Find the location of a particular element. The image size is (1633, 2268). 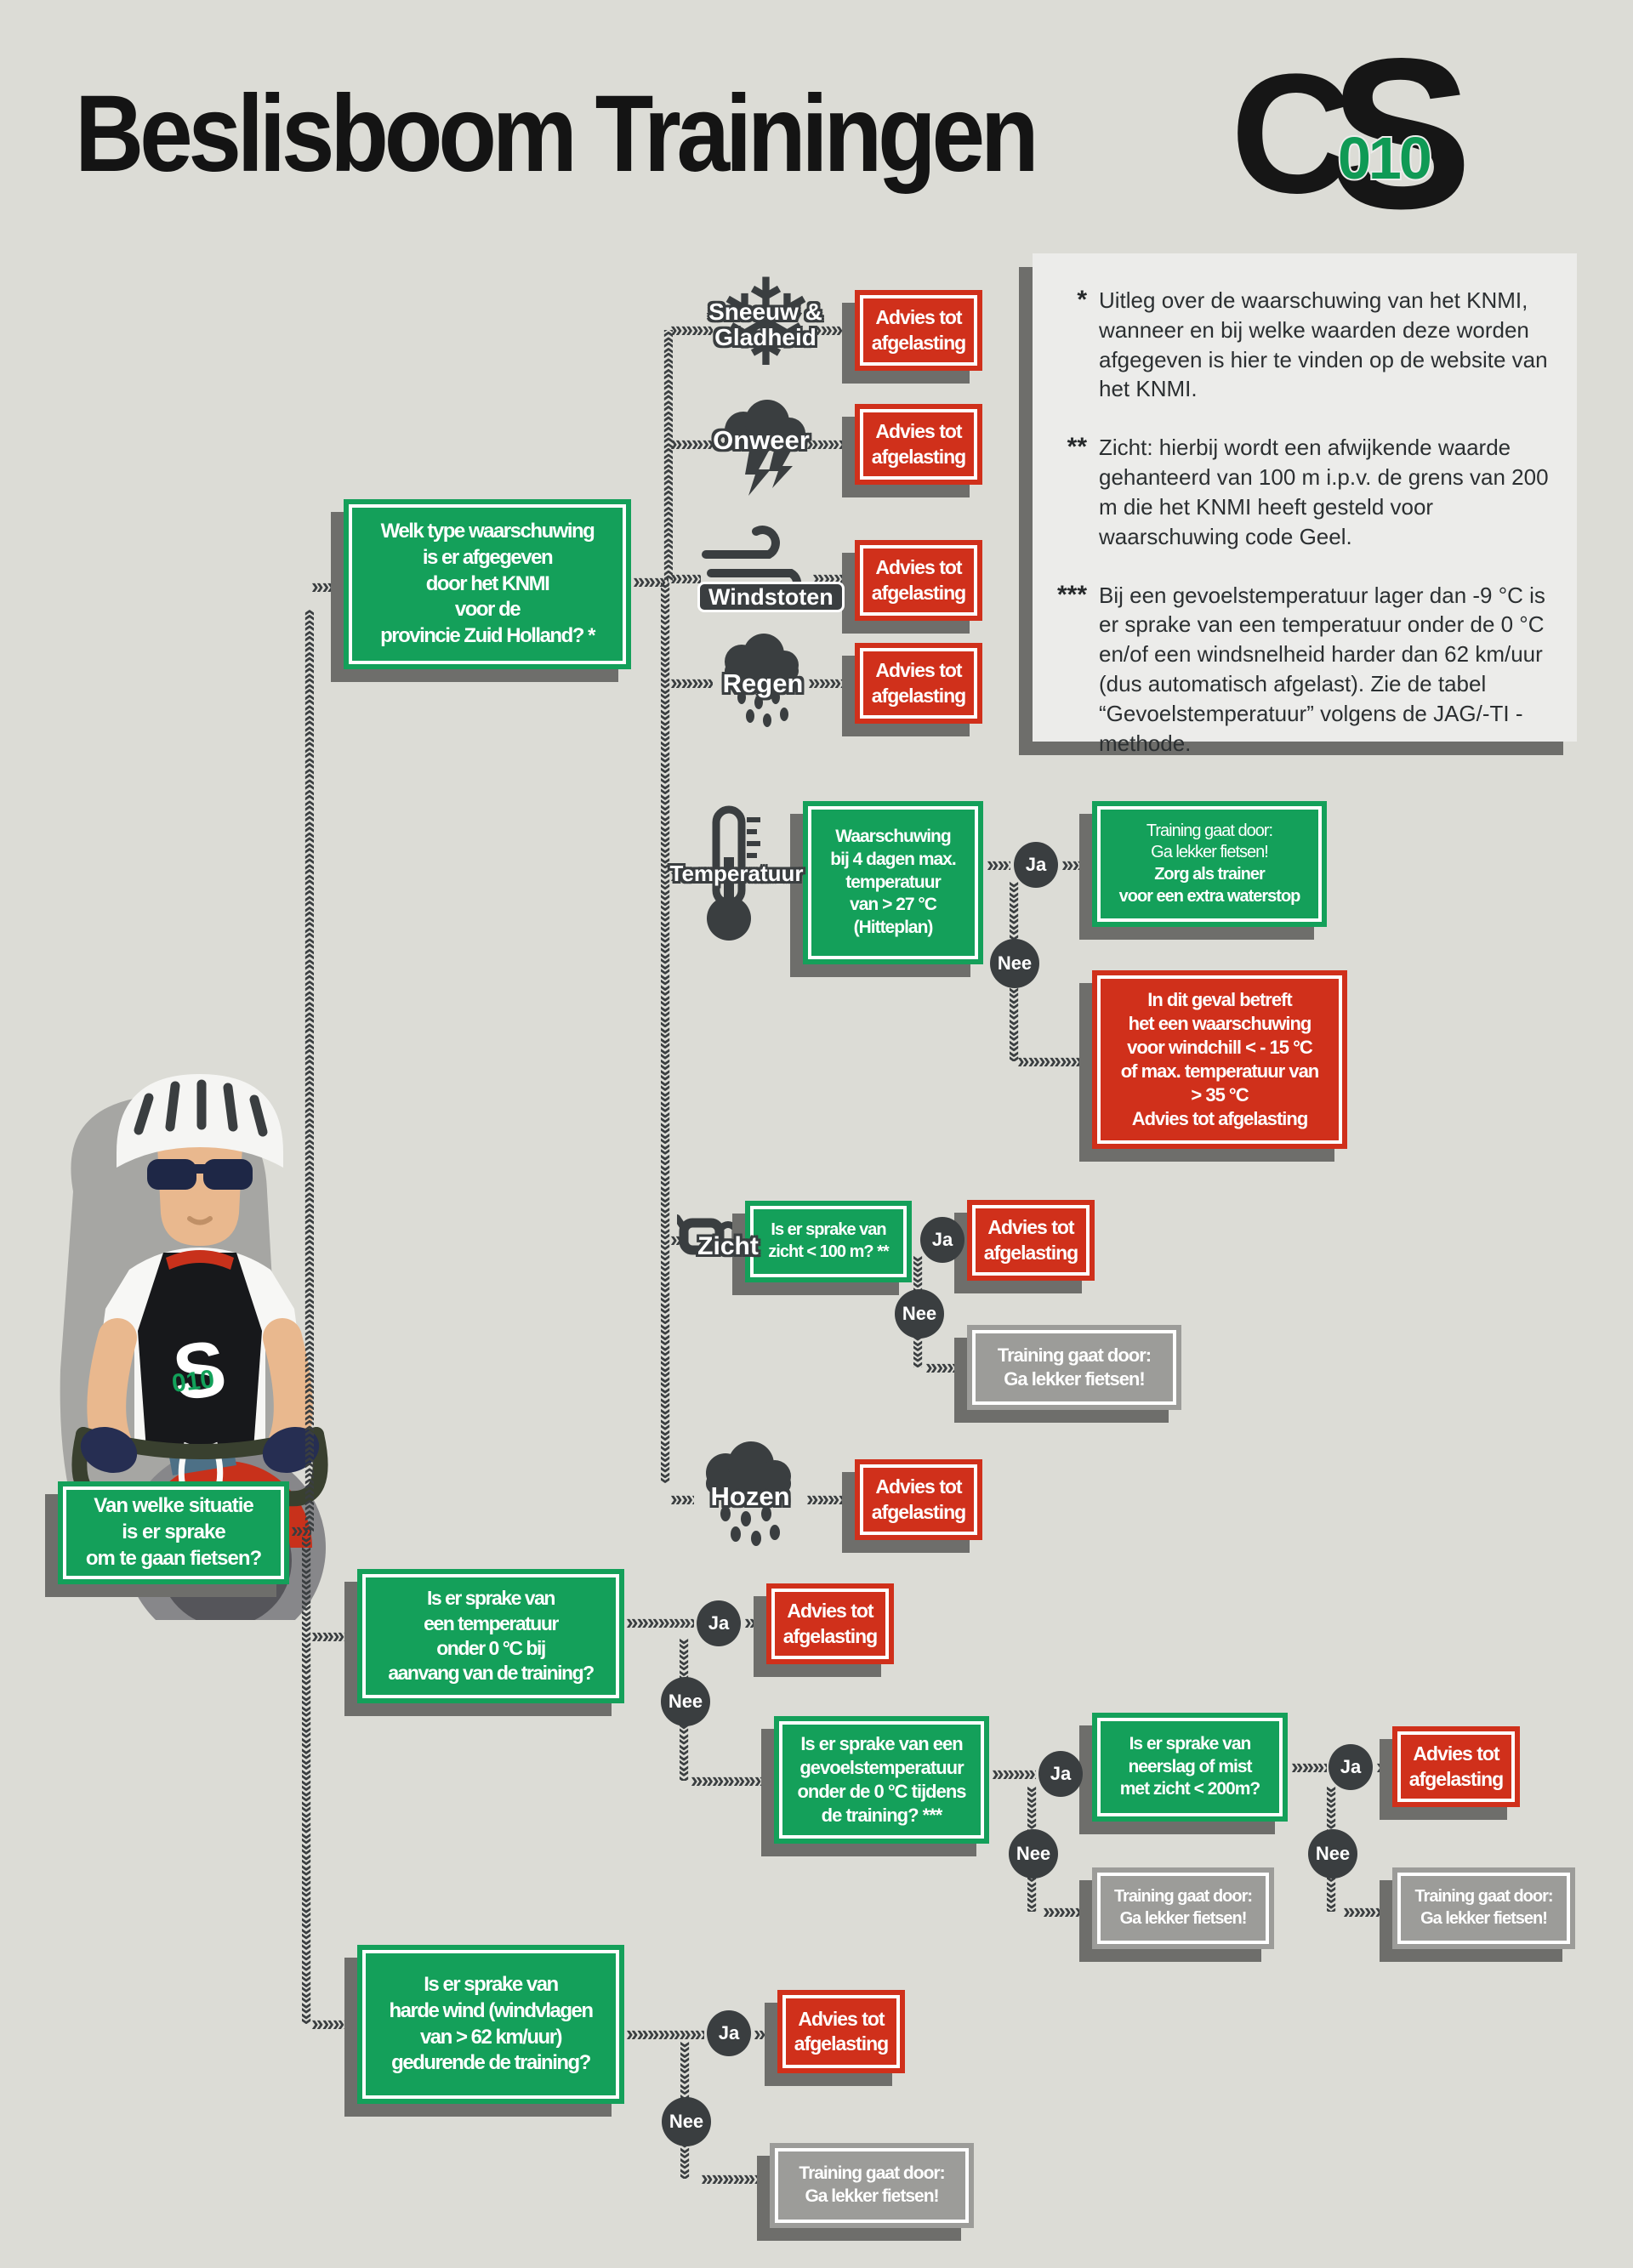

thermometer-icon is located at coordinates (733, 873).